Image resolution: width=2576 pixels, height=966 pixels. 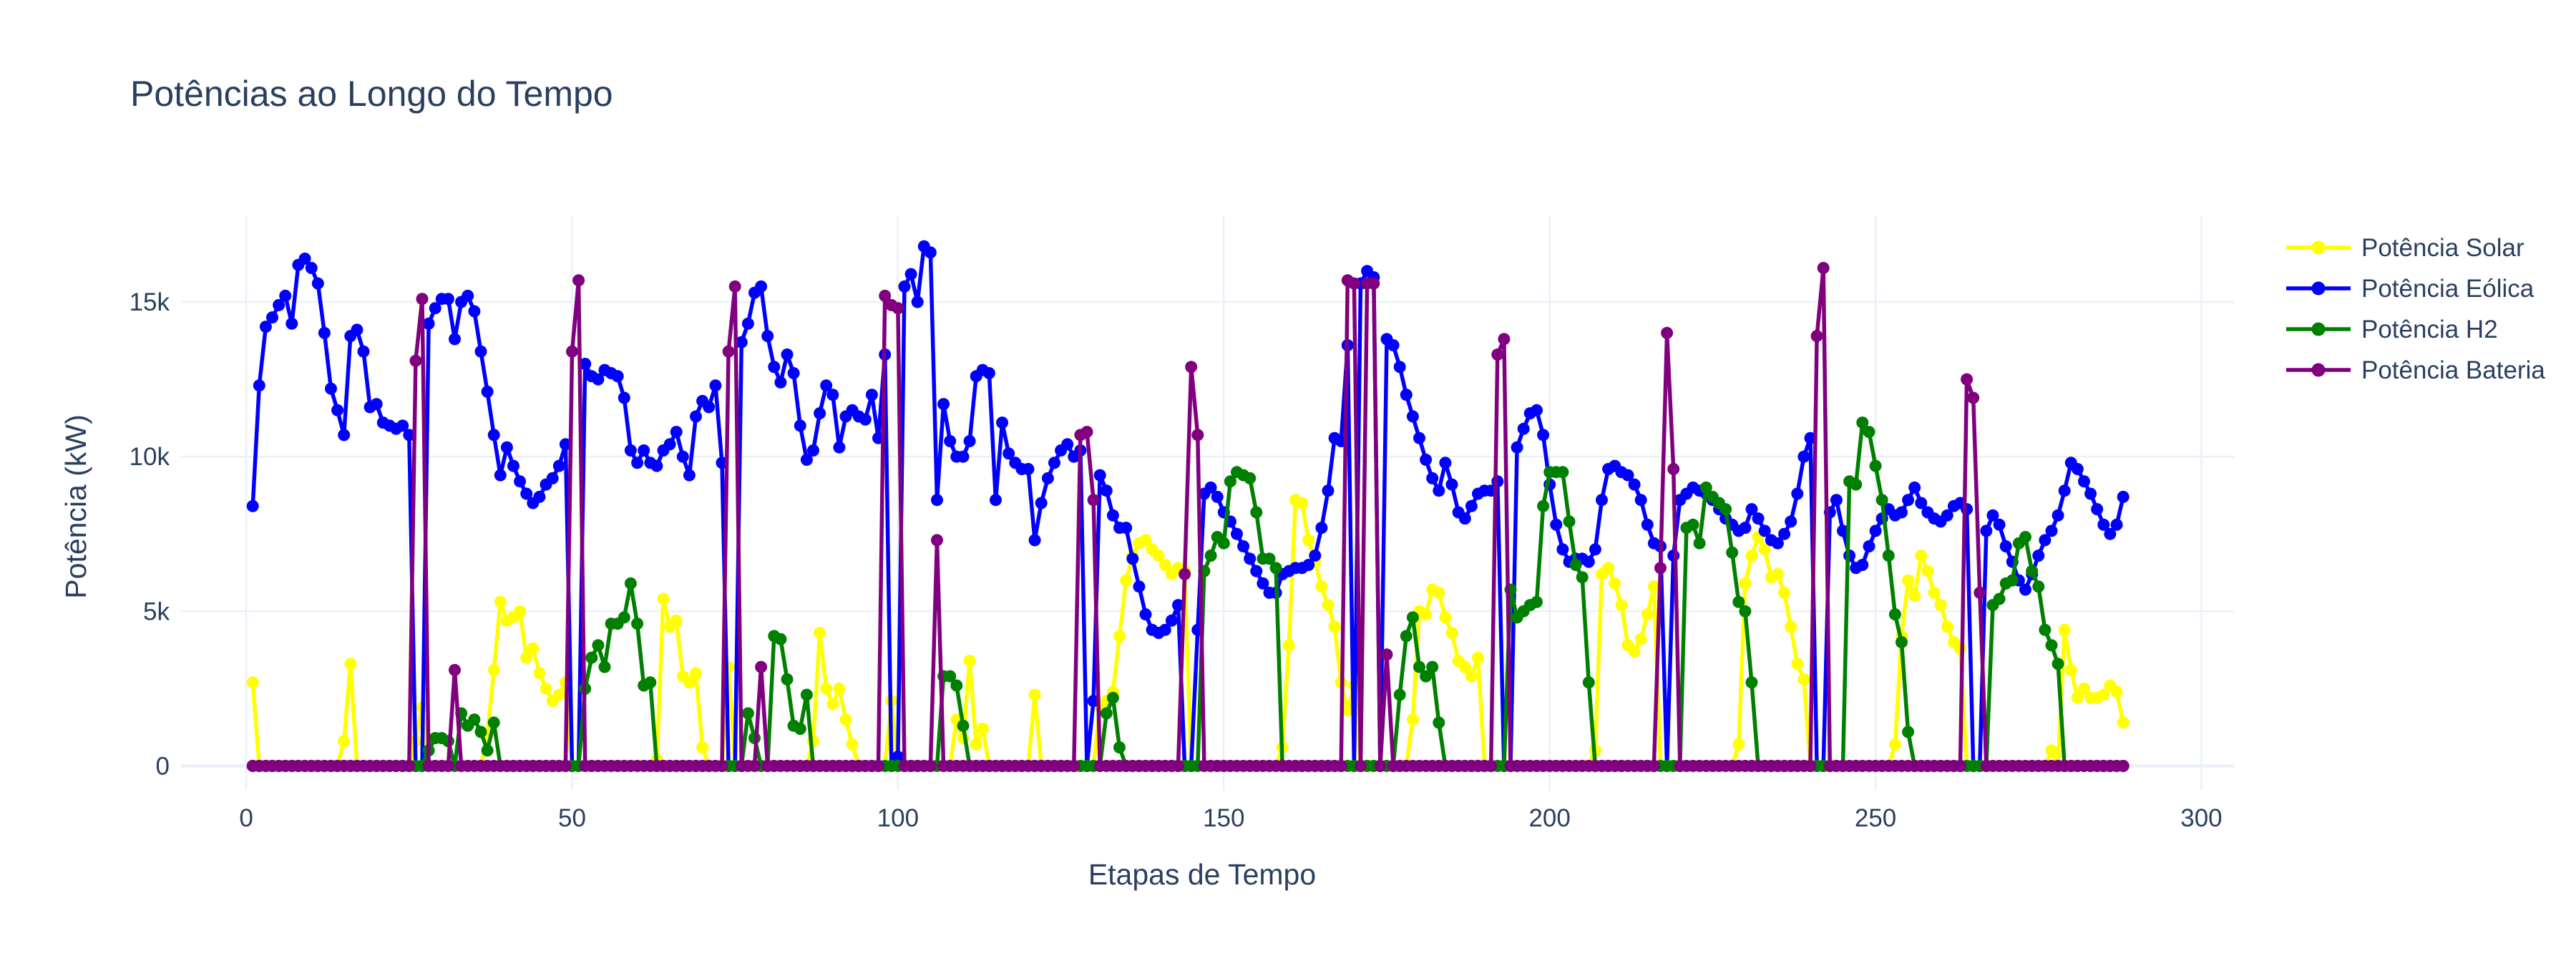 I want to click on legend-item: Potência Eólica, so click(x=2410, y=289).